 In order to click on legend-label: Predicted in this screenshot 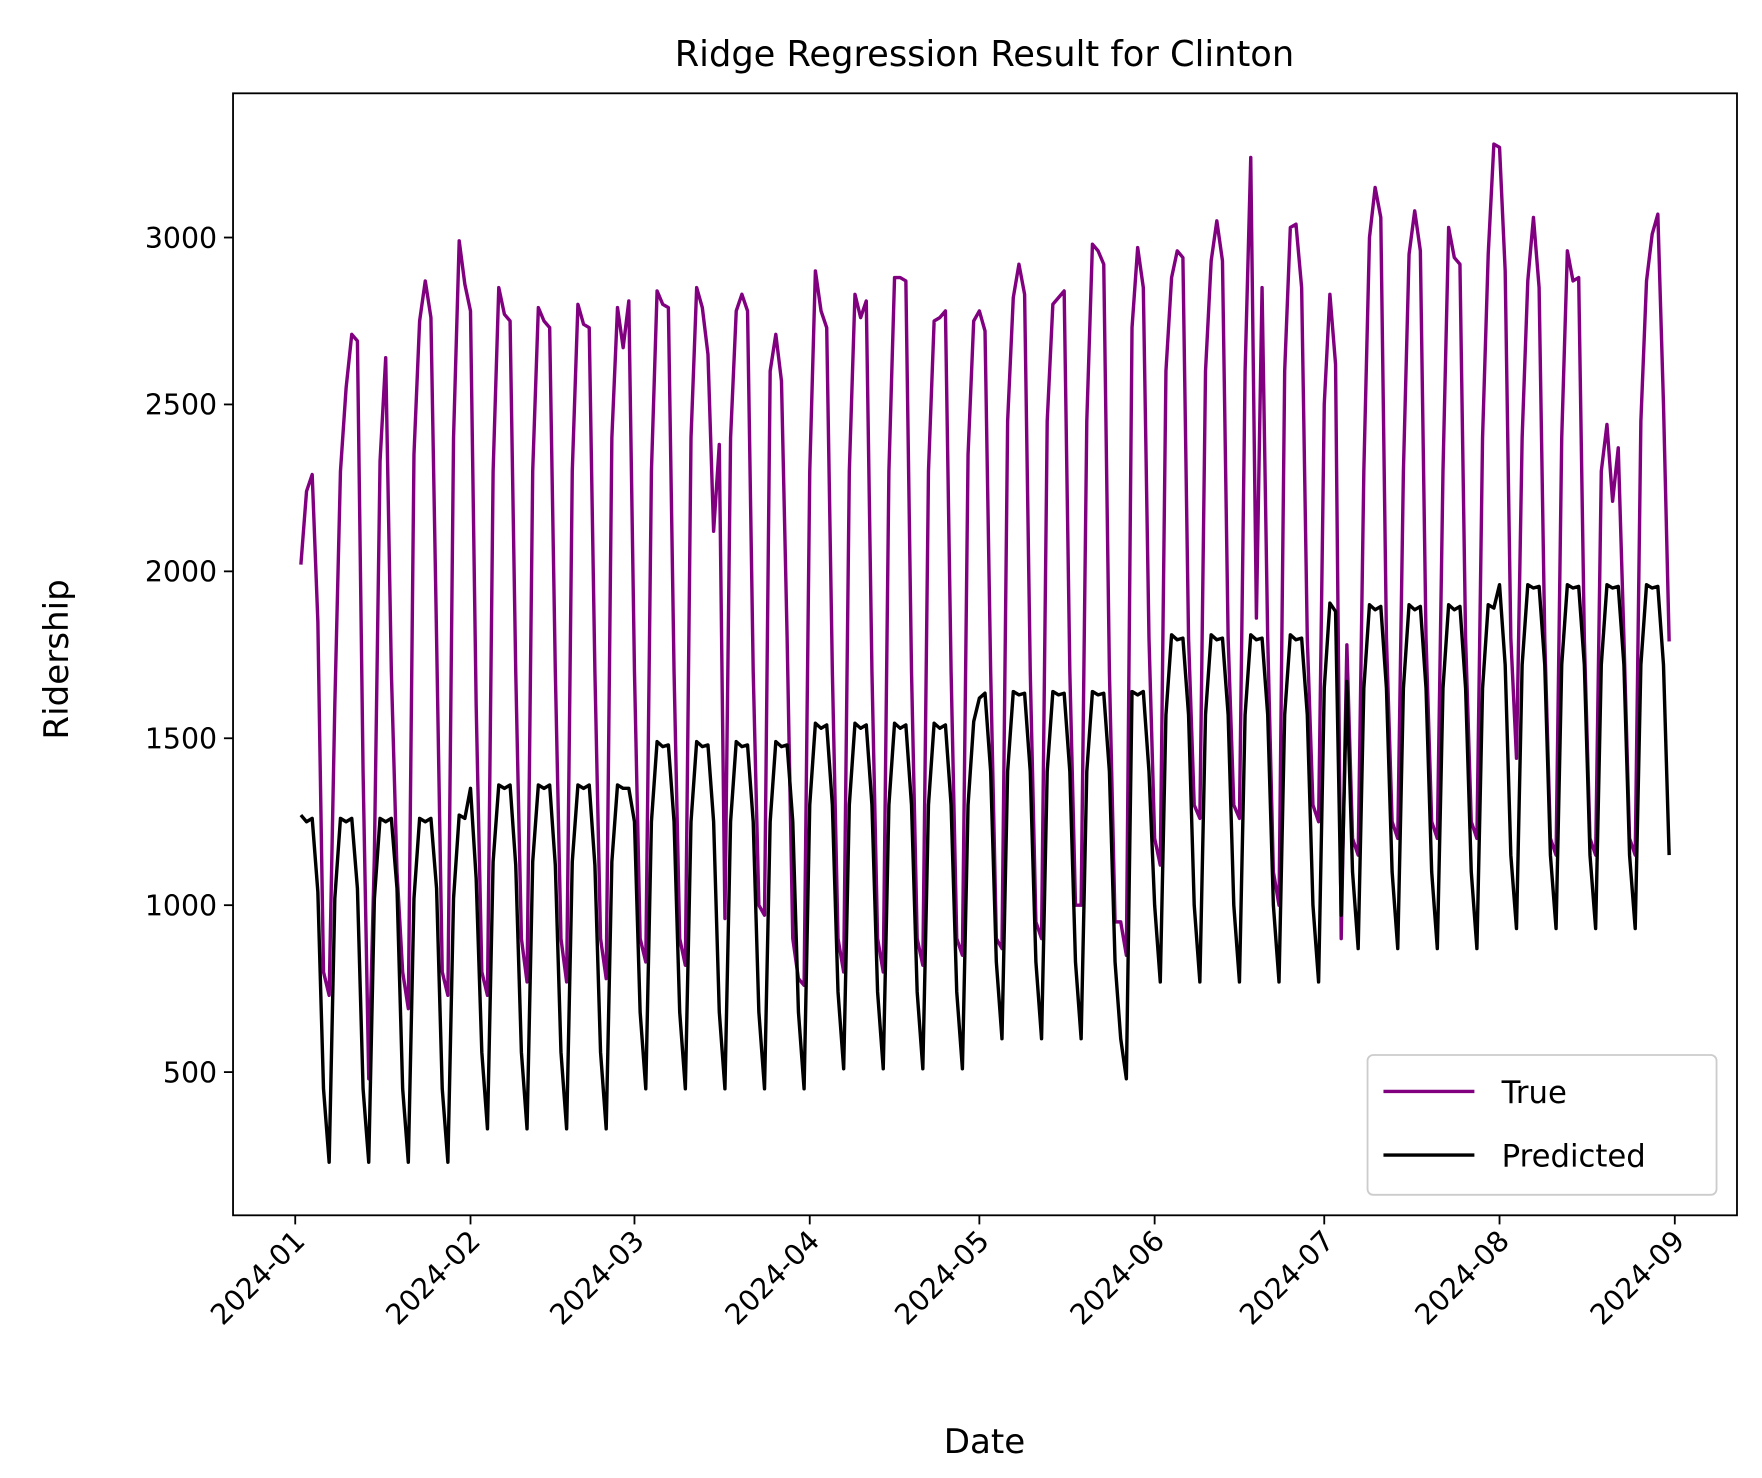, I will do `click(1574, 1156)`.